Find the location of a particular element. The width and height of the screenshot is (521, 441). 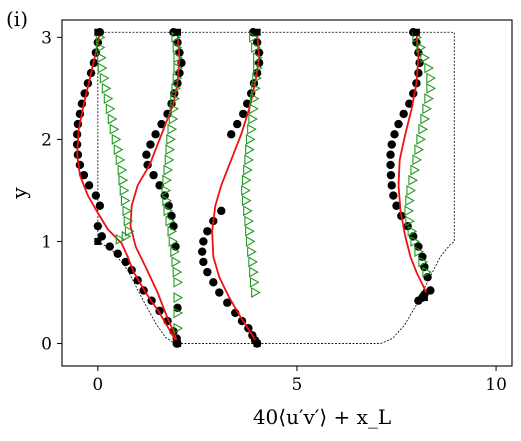

x-tick-label: 5 is located at coordinates (297, 385).